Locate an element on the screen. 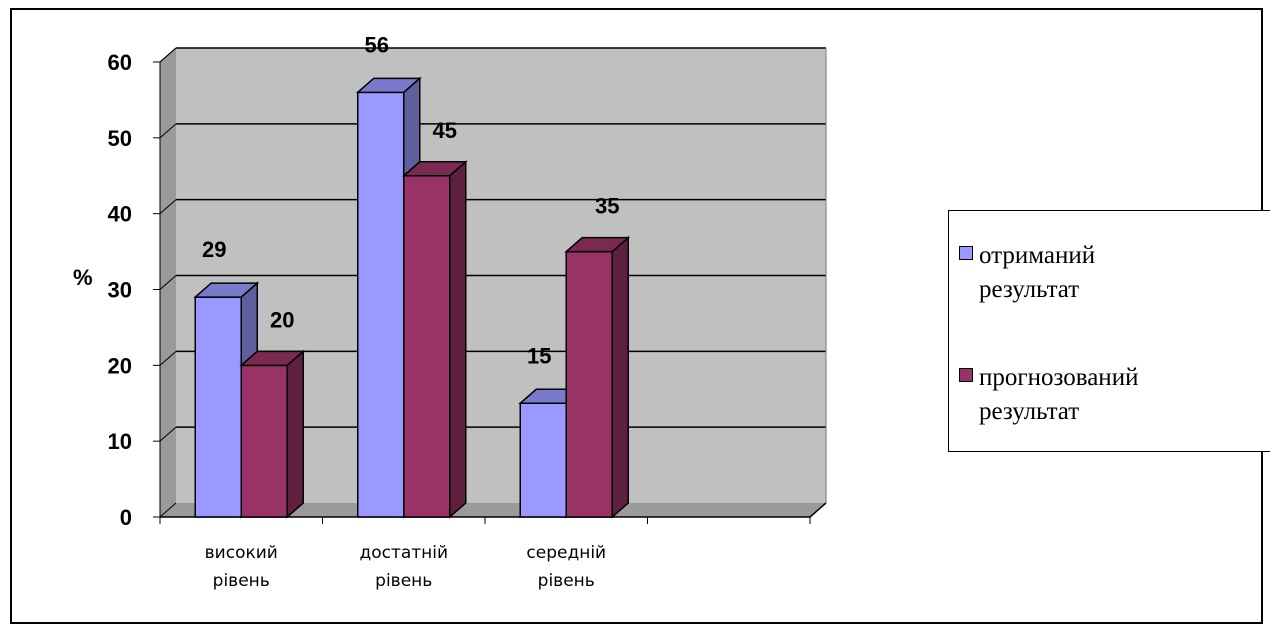  plot-floor is located at coordinates (493, 510).